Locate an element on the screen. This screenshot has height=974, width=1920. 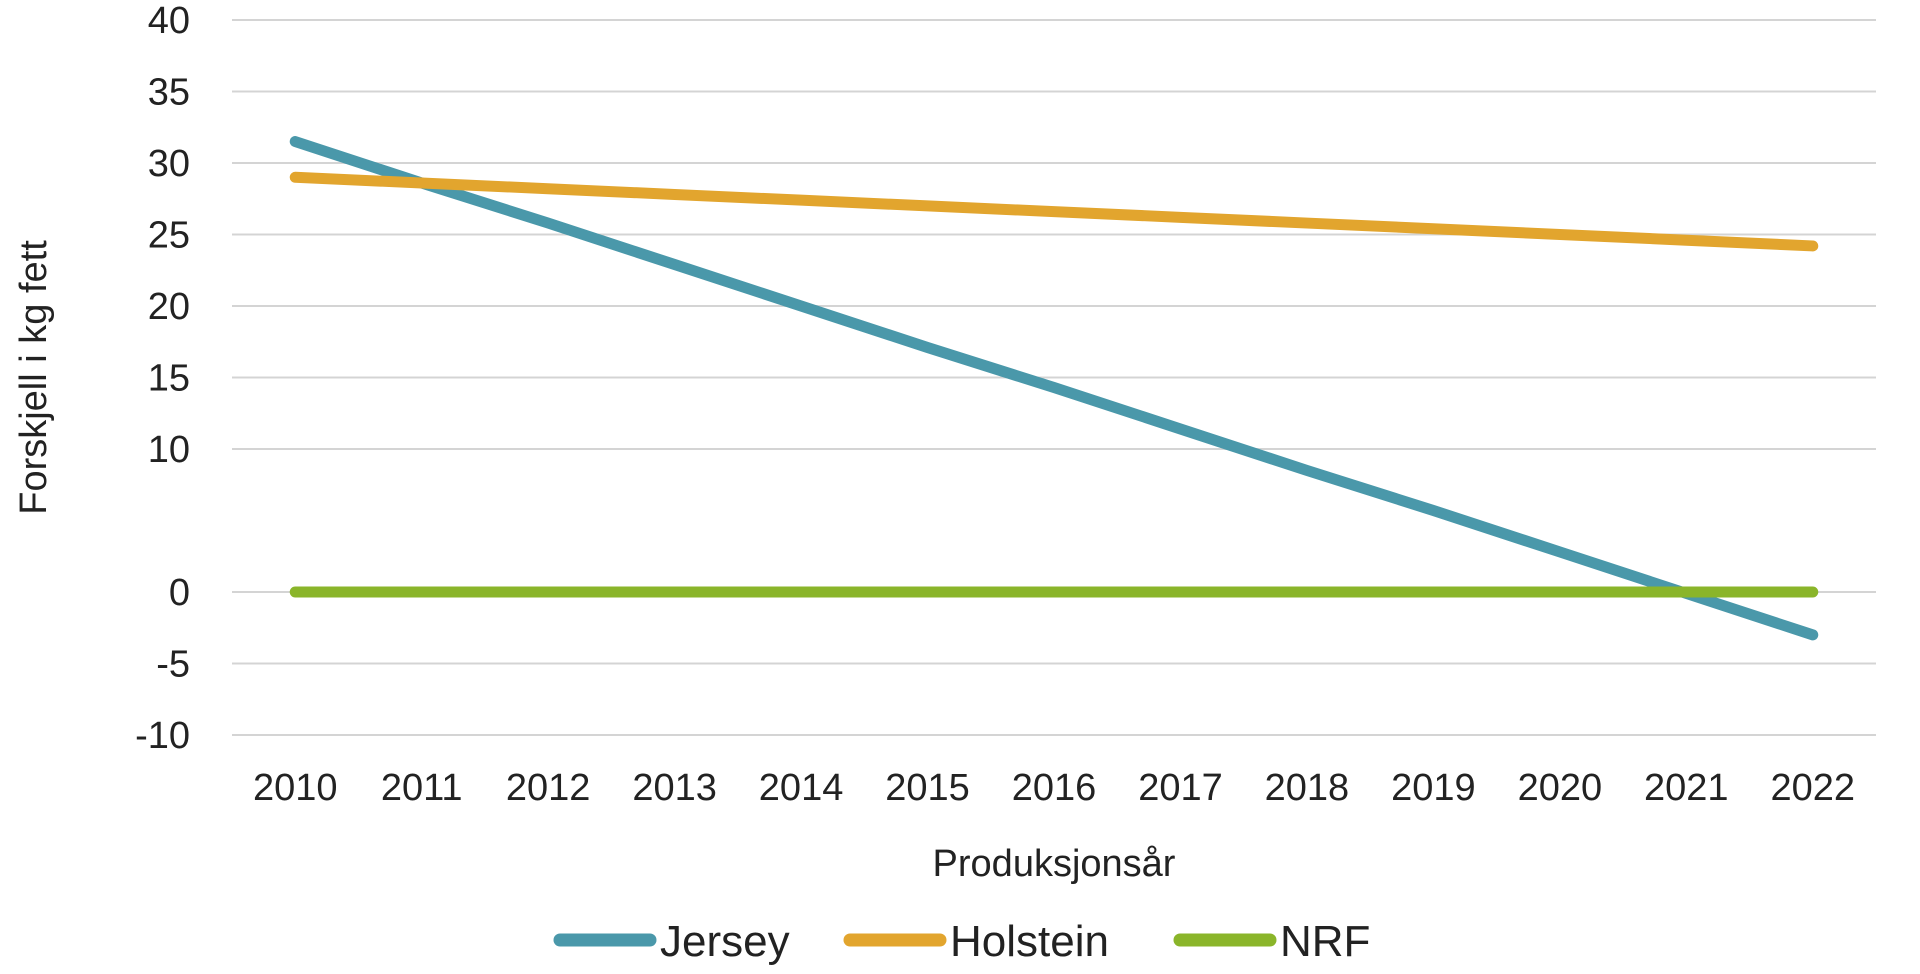
x-tick-label: 2013 is located at coordinates (674, 788).